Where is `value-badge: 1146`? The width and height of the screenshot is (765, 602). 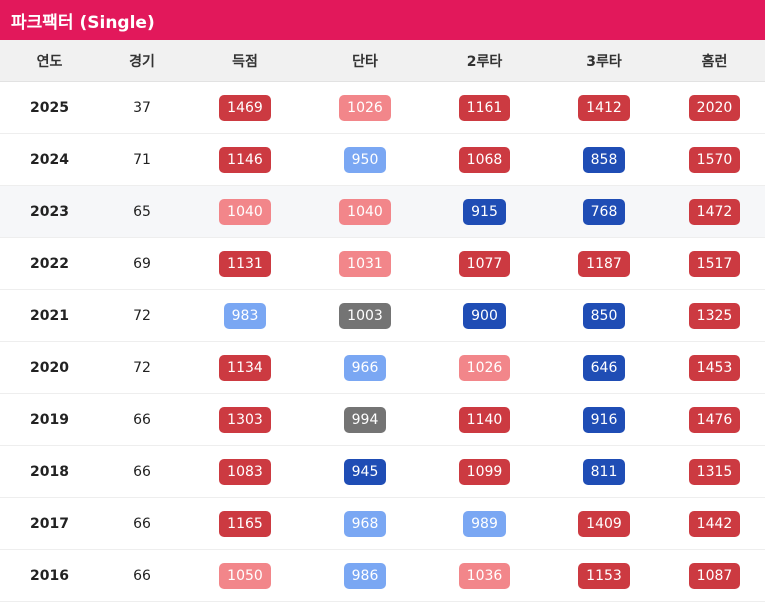 value-badge: 1146 is located at coordinates (245, 159).